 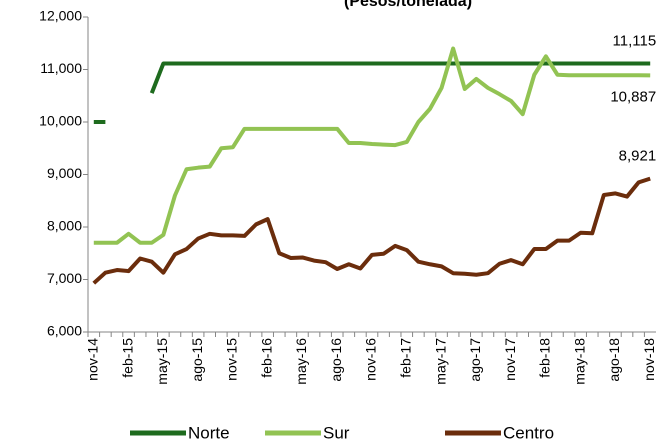 What do you see at coordinates (336, 360) in the screenshot?
I see `x-tick-label: ago-16` at bounding box center [336, 360].